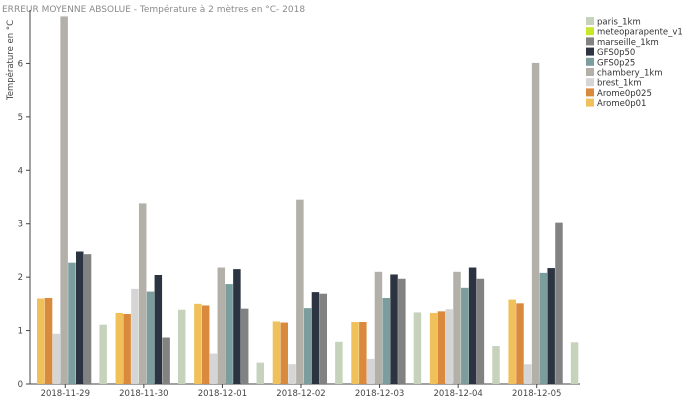 Image resolution: width=700 pixels, height=404 pixels. What do you see at coordinates (619, 84) in the screenshot?
I see `legend-label-brest-1km: brest_1km` at bounding box center [619, 84].